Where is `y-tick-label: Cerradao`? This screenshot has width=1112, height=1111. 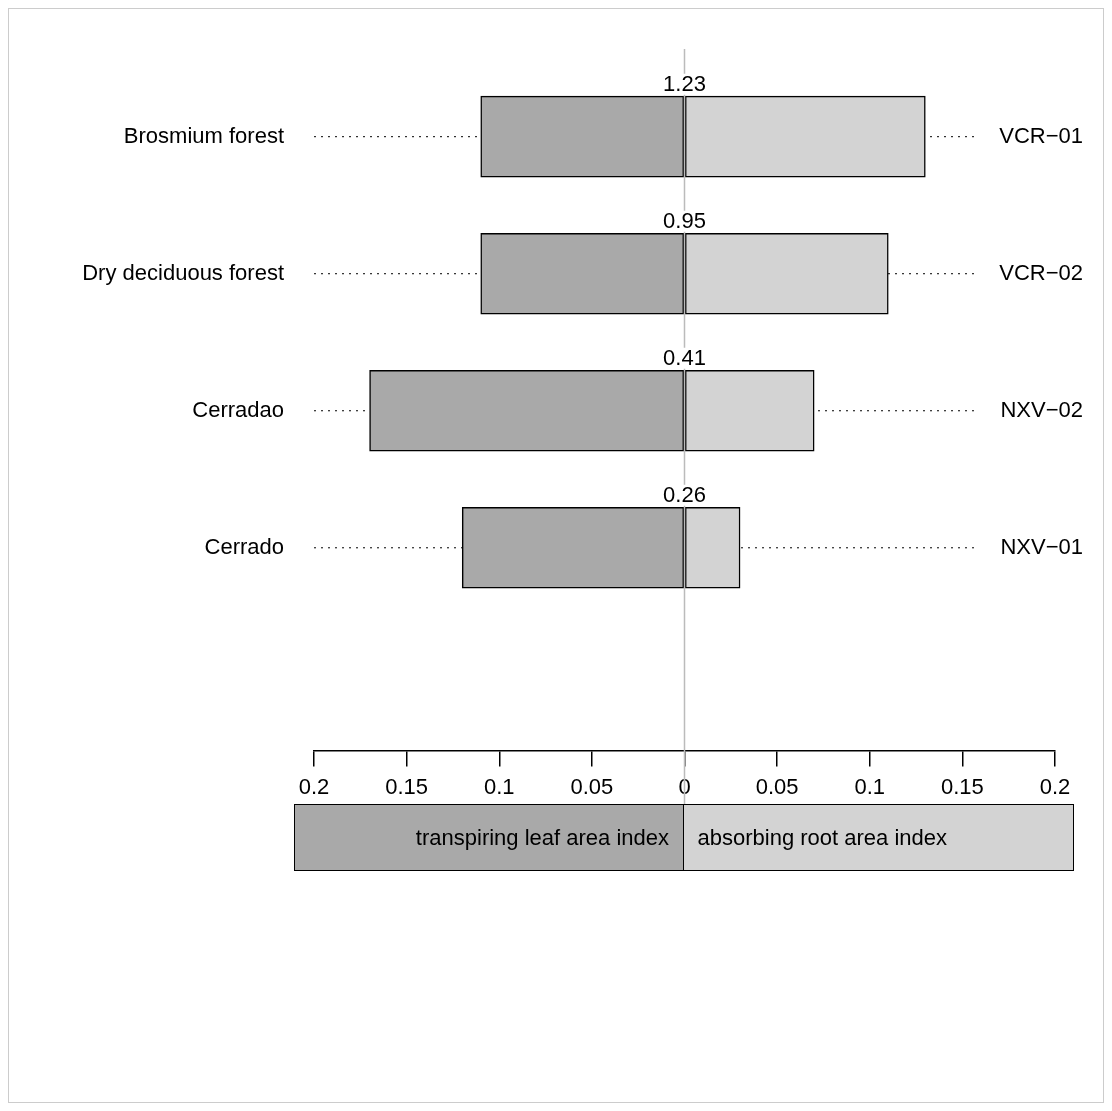
y-tick-label: Cerradao is located at coordinates (238, 409).